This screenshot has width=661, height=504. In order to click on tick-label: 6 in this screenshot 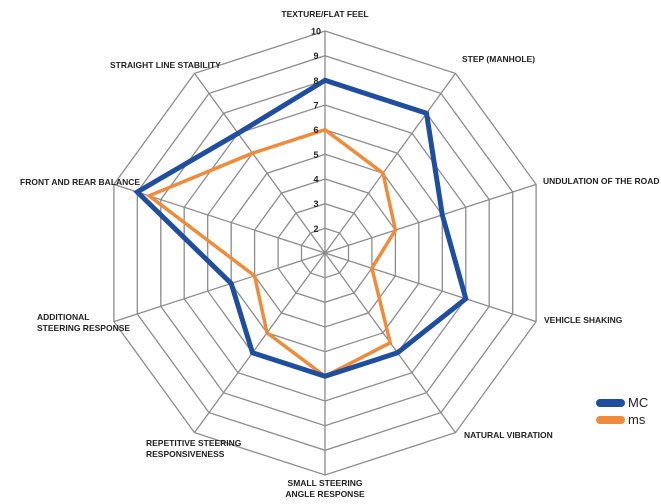, I will do `click(315, 130)`.